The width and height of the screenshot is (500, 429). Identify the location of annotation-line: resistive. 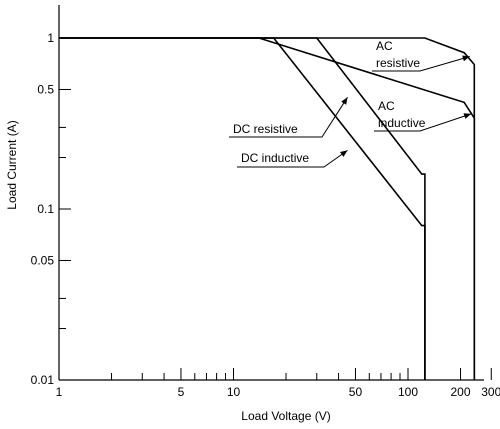
(398, 63).